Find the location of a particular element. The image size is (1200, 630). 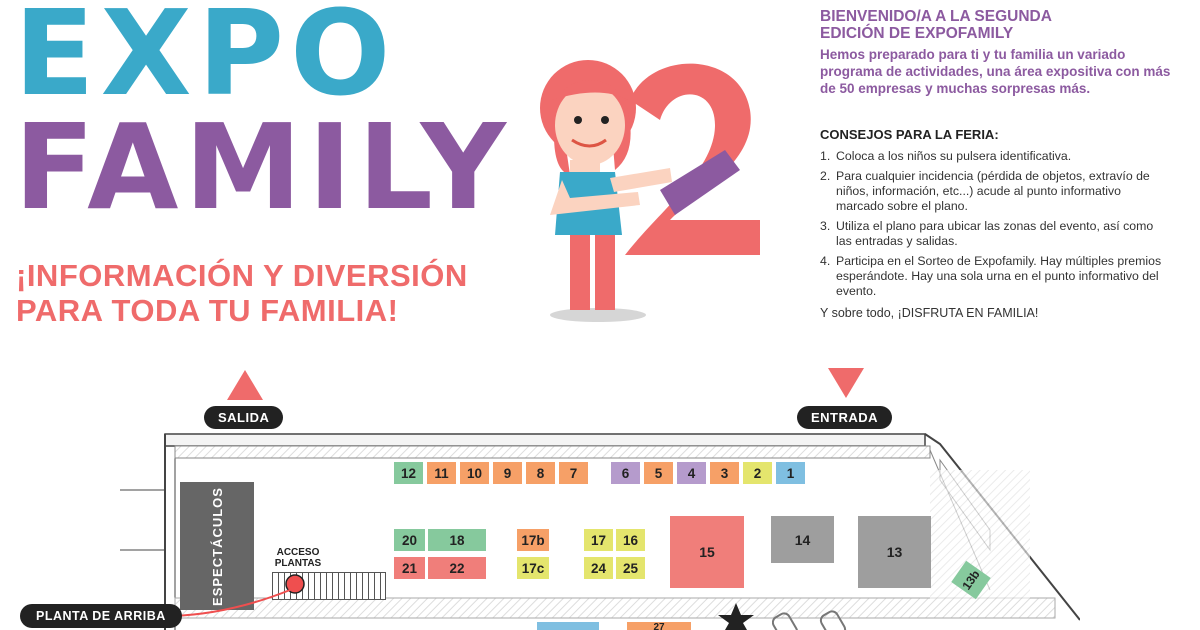

stand-17b: 17b is located at coordinates (533, 540).